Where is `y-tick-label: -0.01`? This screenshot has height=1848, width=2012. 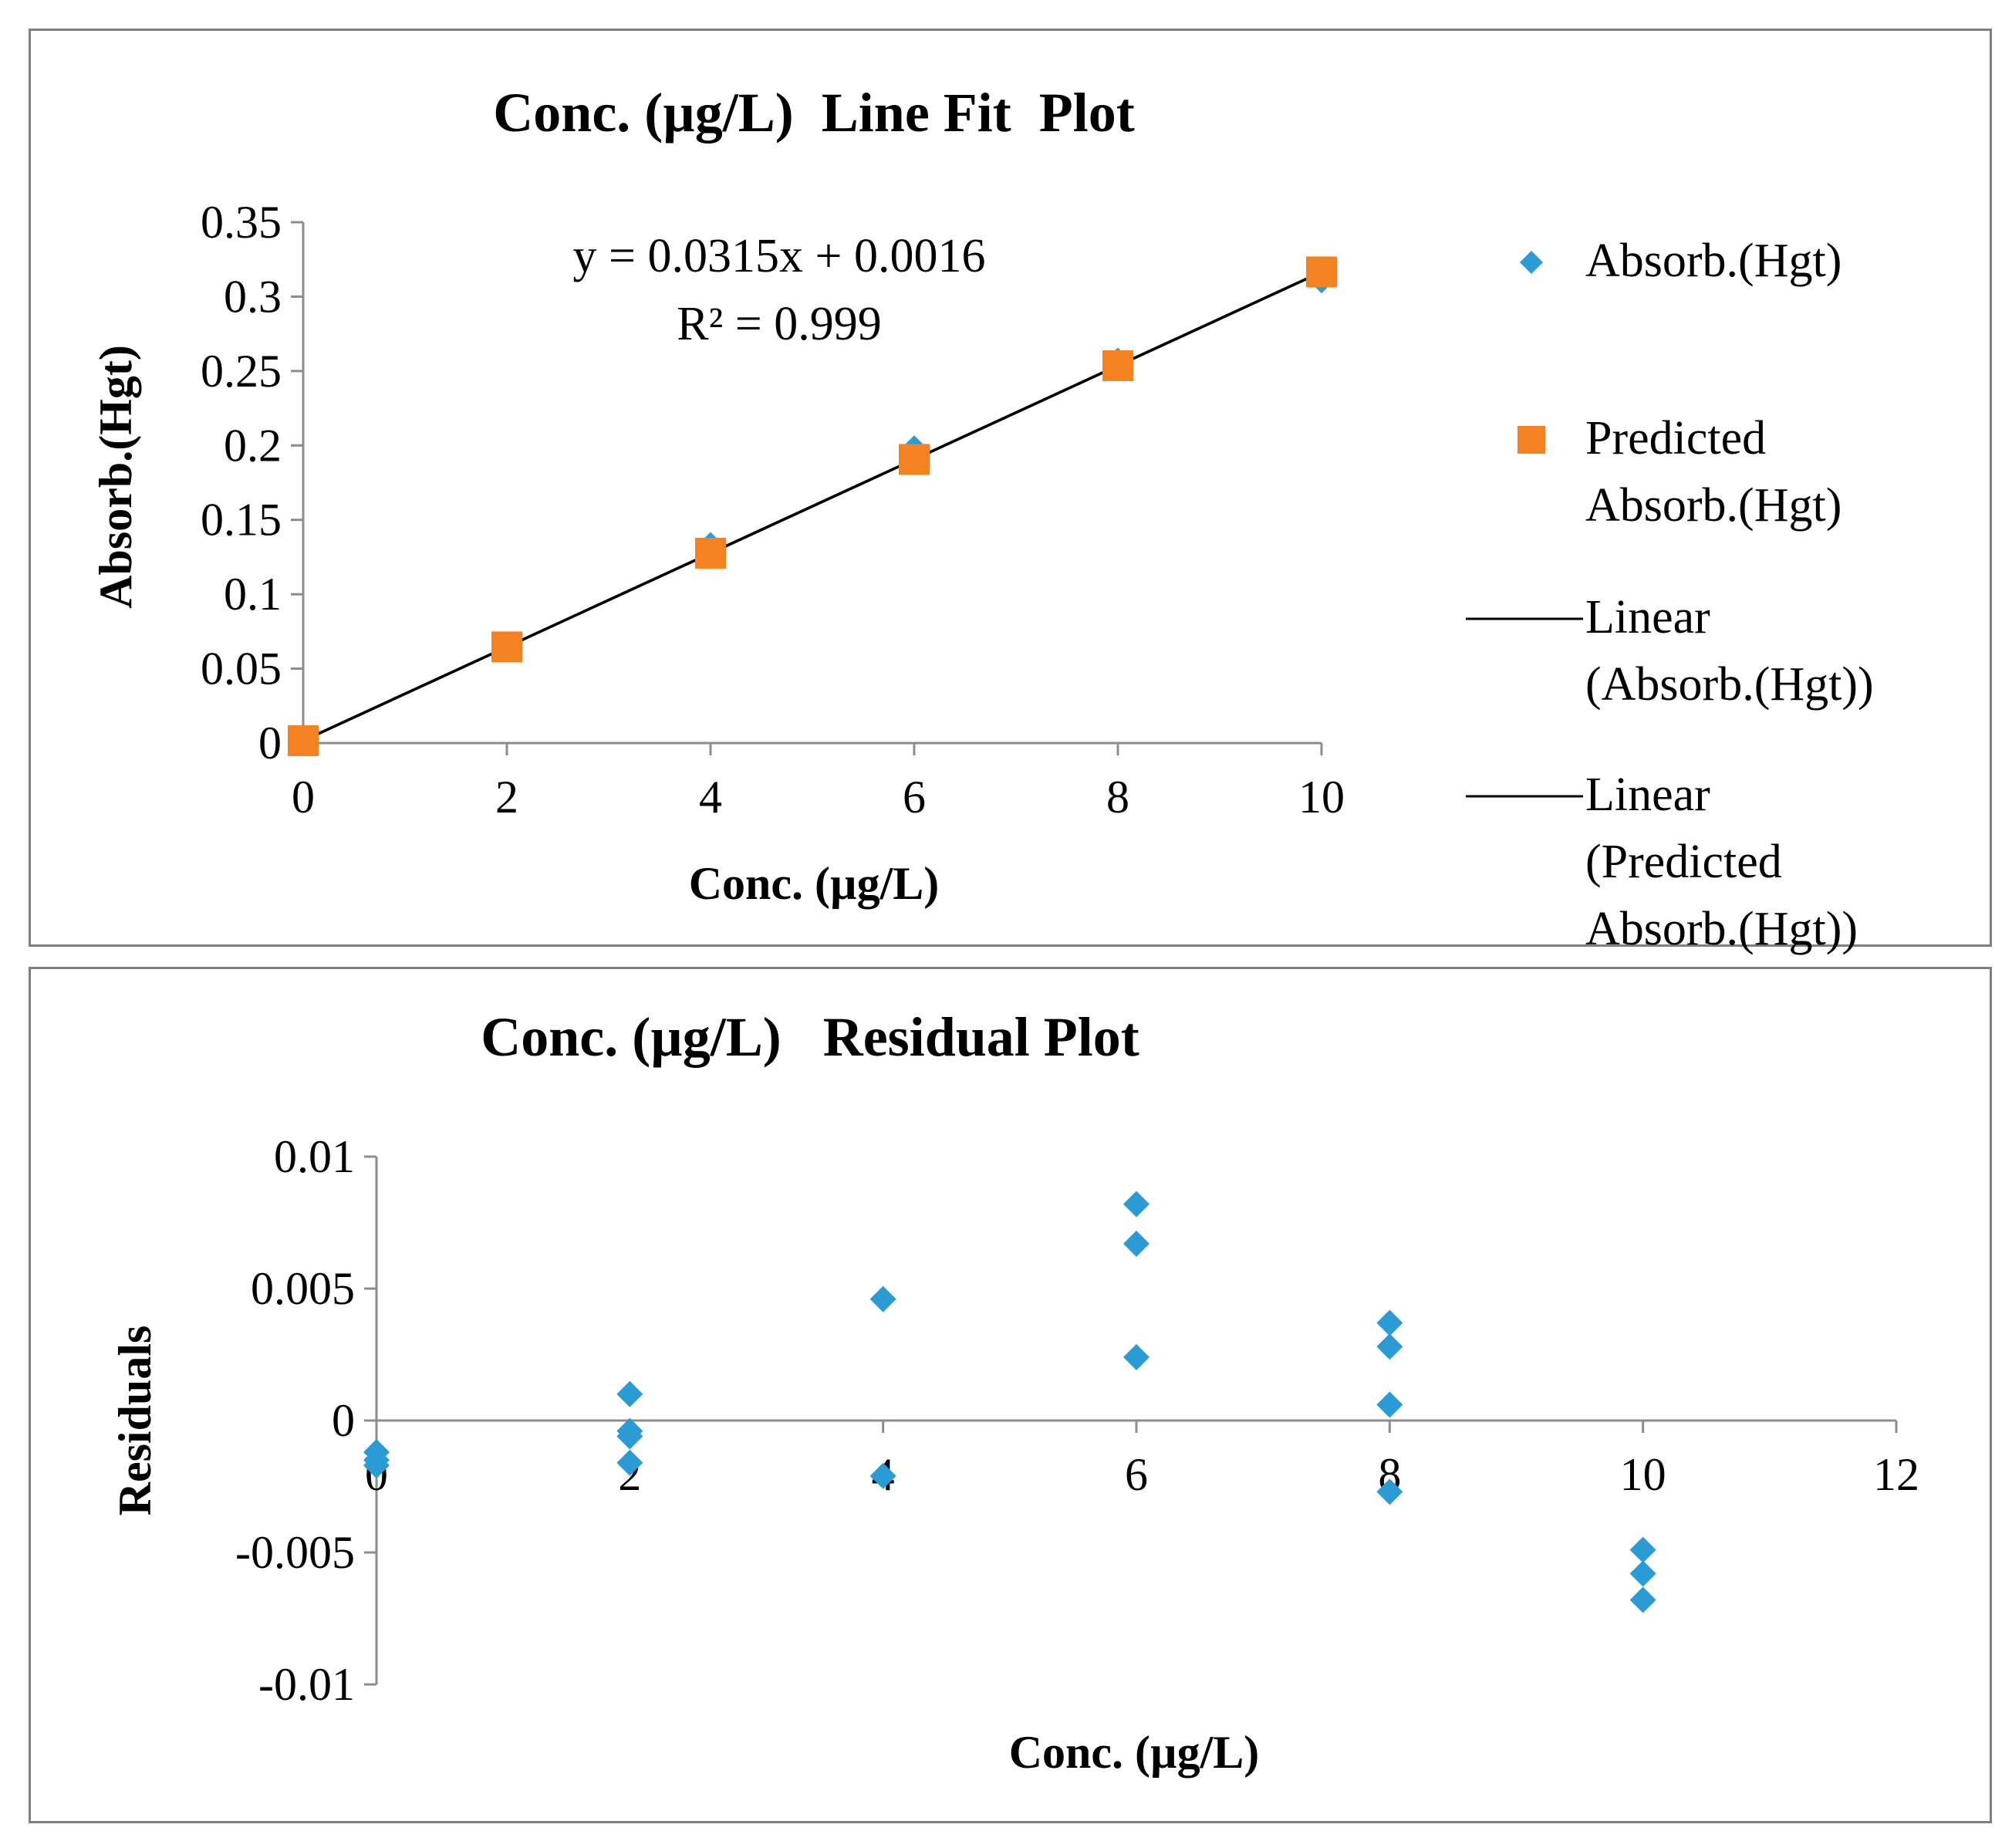 y-tick-label: -0.01 is located at coordinates (306, 1685).